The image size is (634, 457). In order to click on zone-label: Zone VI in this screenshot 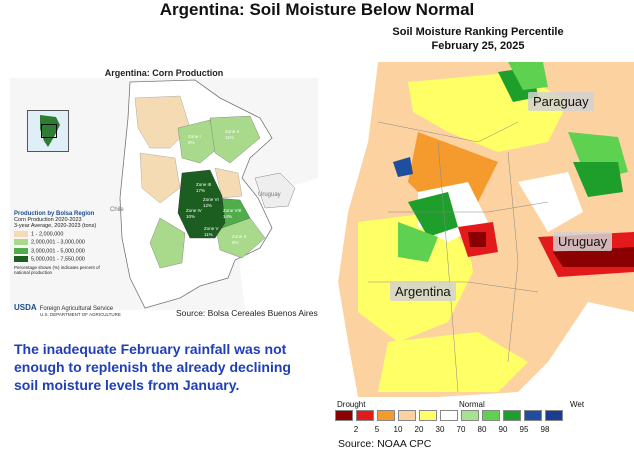, I will do `click(211, 199)`.